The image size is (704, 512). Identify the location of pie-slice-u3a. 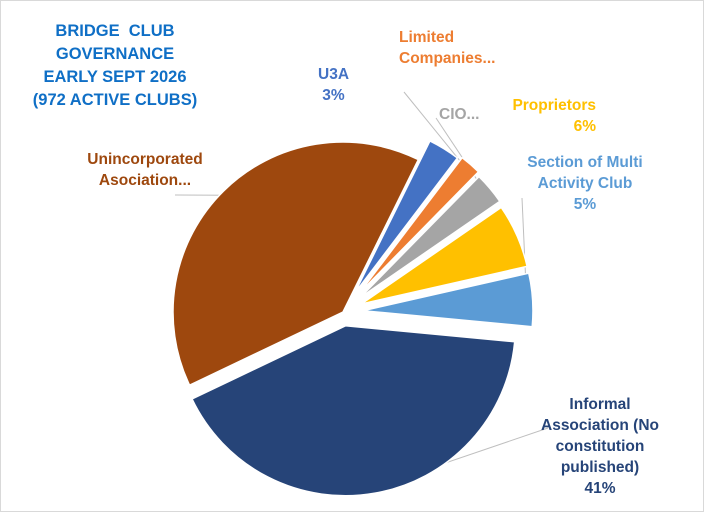
(406, 216).